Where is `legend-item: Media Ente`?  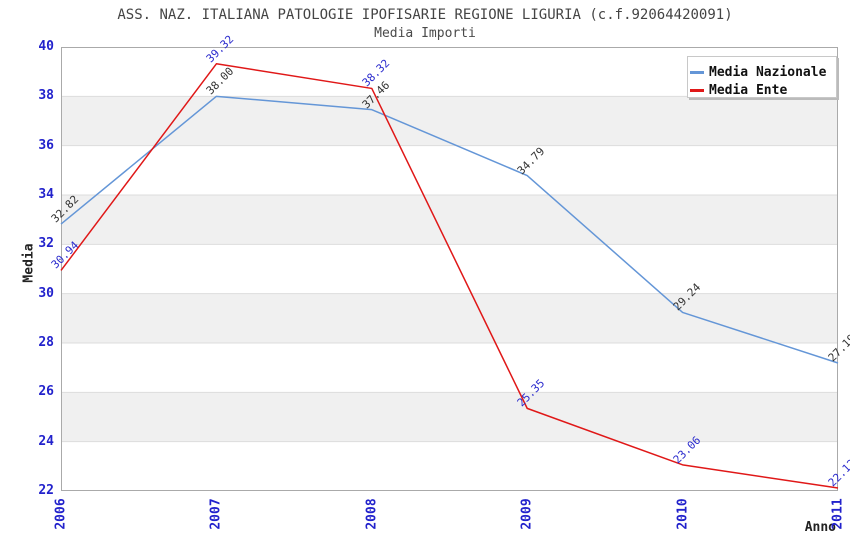
legend-item: Media Ente is located at coordinates (762, 90).